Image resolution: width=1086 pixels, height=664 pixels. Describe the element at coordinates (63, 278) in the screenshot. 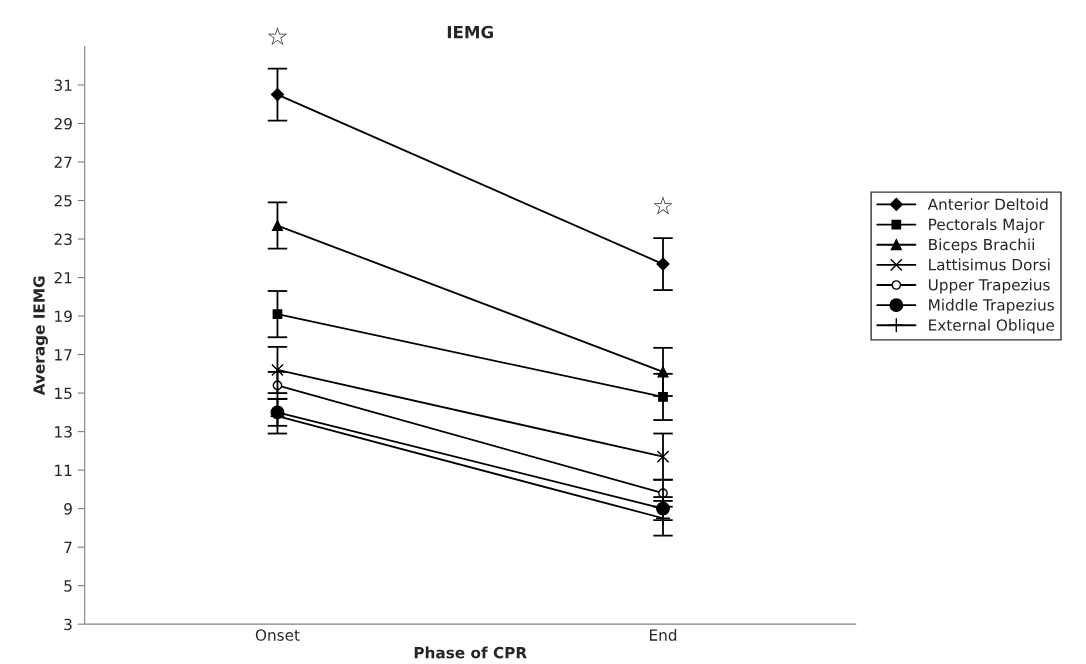

I see `y-tick-label: 21` at that location.